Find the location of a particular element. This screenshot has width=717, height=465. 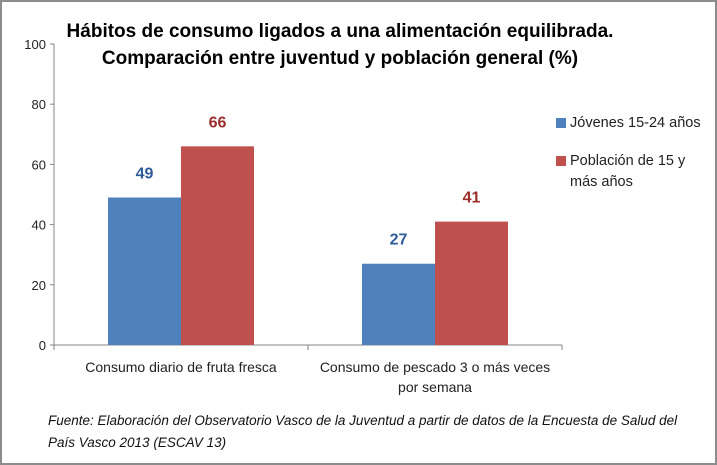

y-tick-label: 40 is located at coordinates (39, 225).